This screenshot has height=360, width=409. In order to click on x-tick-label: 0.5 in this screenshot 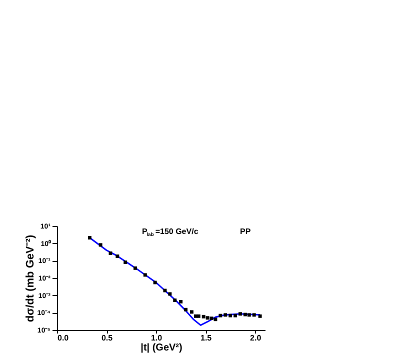, I will do `click(107, 338)`.